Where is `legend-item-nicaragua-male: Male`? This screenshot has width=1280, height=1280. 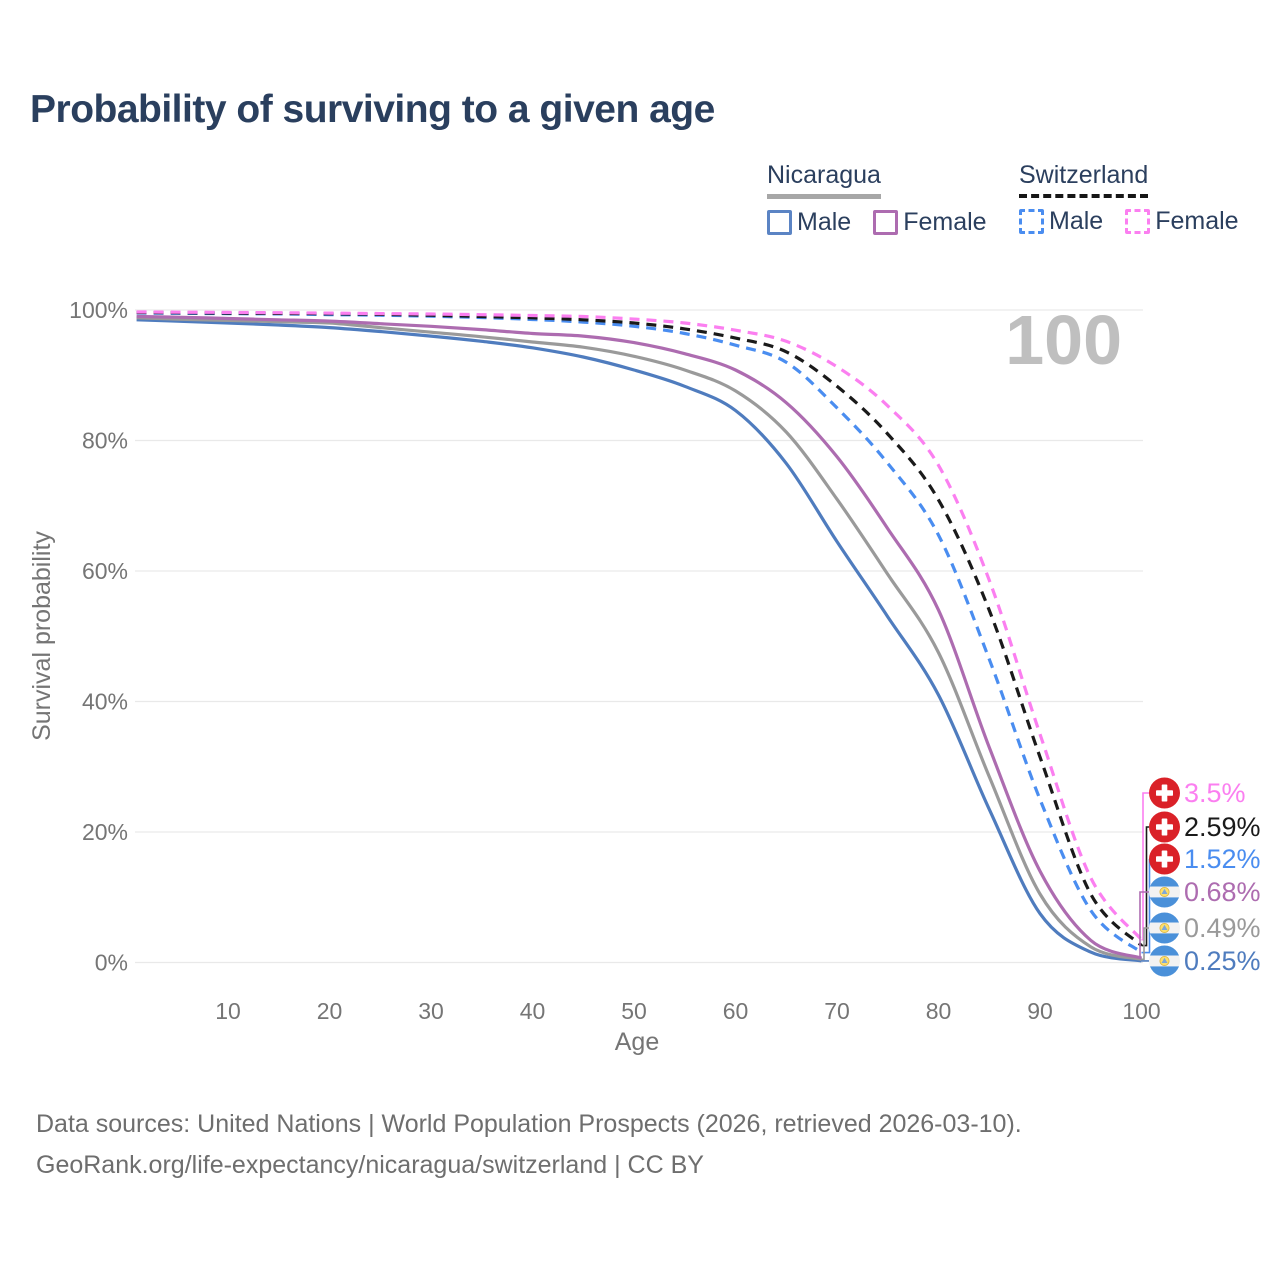 legend-item-nicaragua-male: Male is located at coordinates (809, 222).